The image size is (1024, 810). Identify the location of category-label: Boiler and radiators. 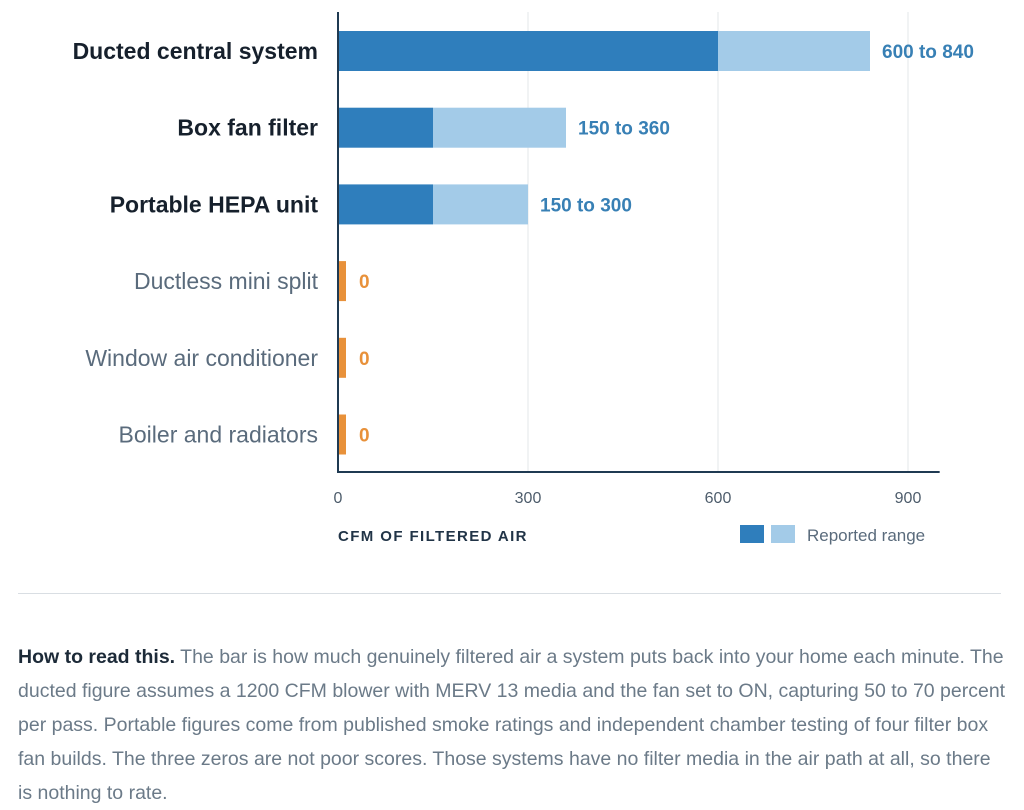
(218, 435).